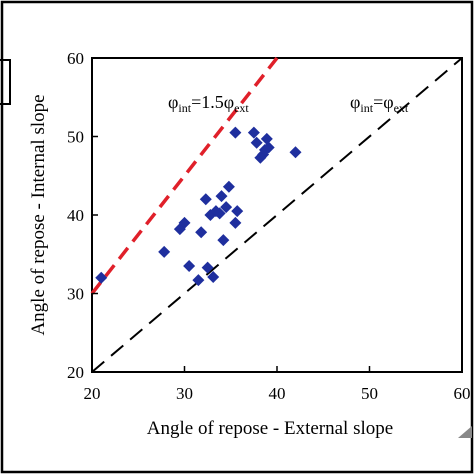  Describe the element at coordinates (75, 58) in the screenshot. I see `y-tick-label: 60` at that location.